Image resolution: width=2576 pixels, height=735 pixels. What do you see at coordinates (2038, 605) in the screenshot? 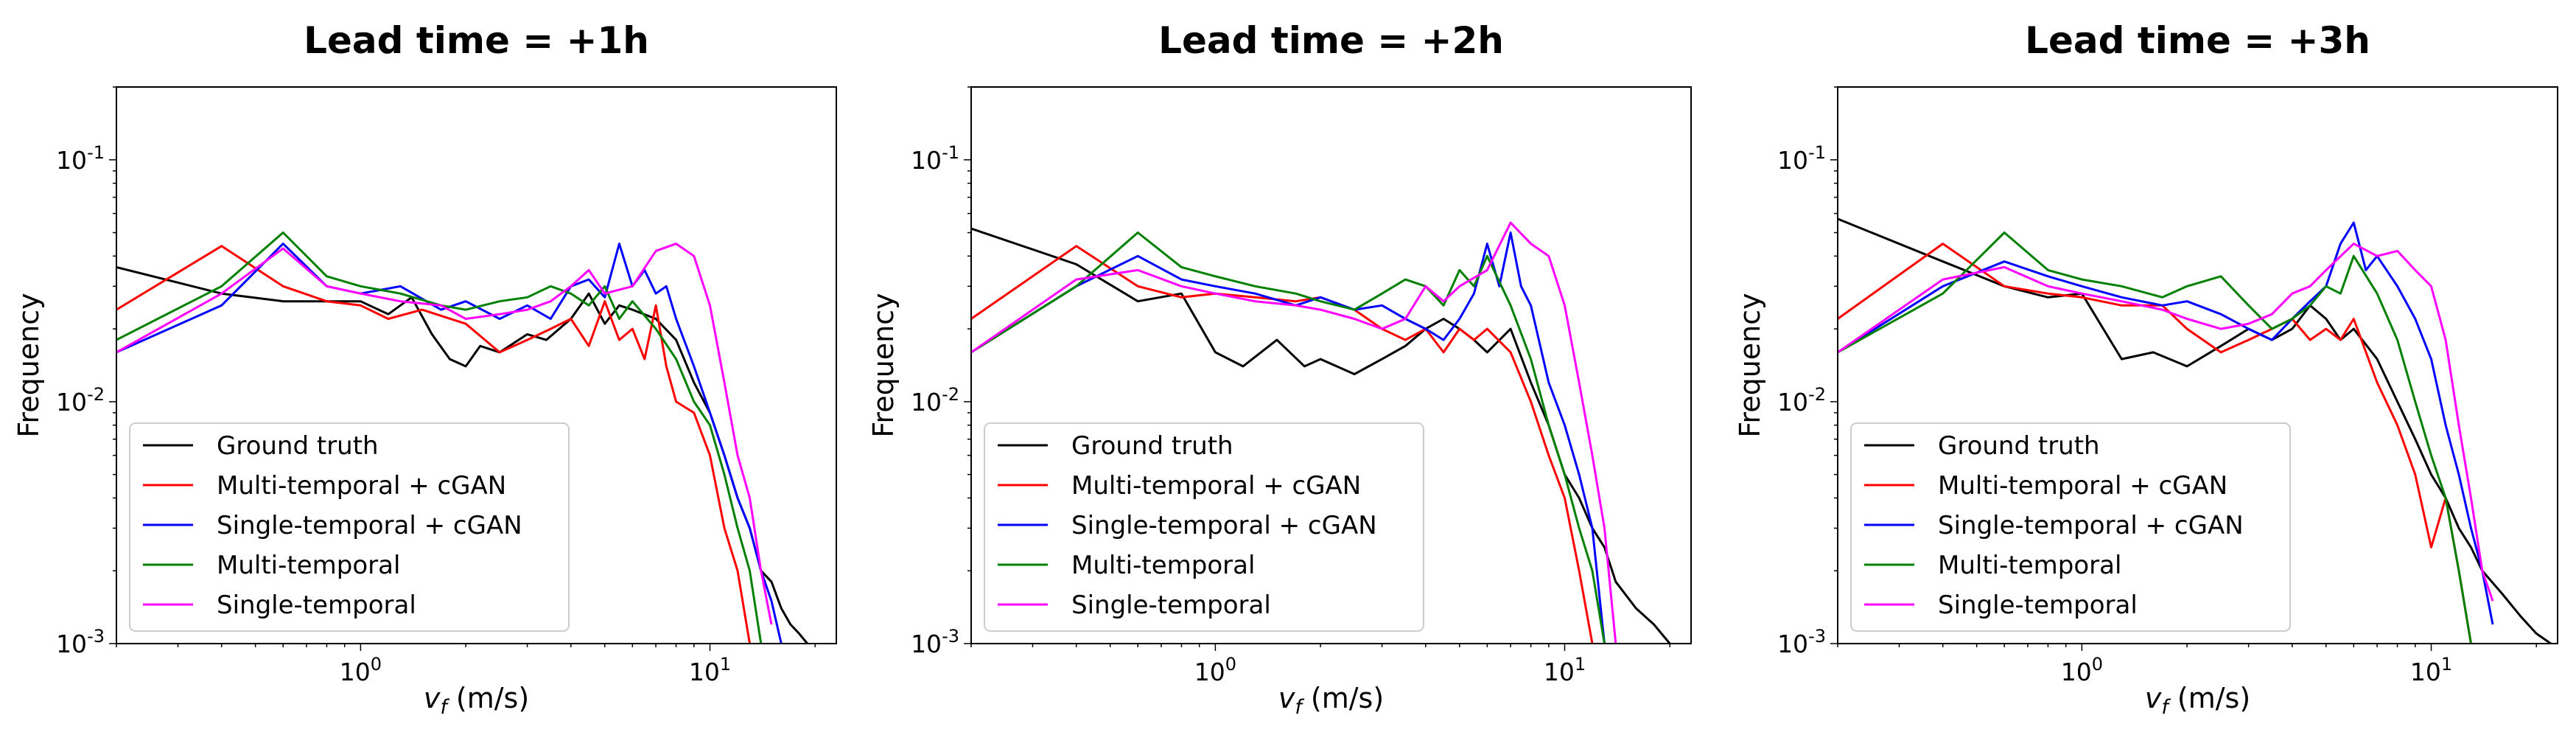
I see `legend-label-single-temporal-3: Single-temporal` at bounding box center [2038, 605].